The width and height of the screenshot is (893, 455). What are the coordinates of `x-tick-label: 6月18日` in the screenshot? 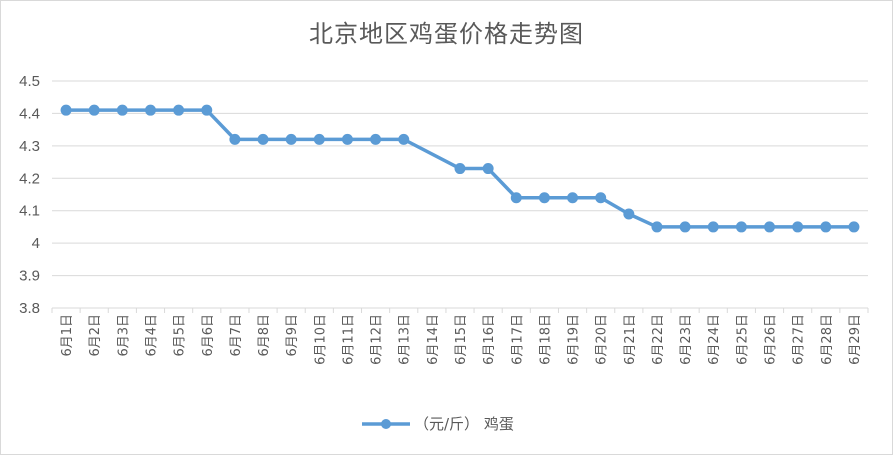 It's located at (545, 339).